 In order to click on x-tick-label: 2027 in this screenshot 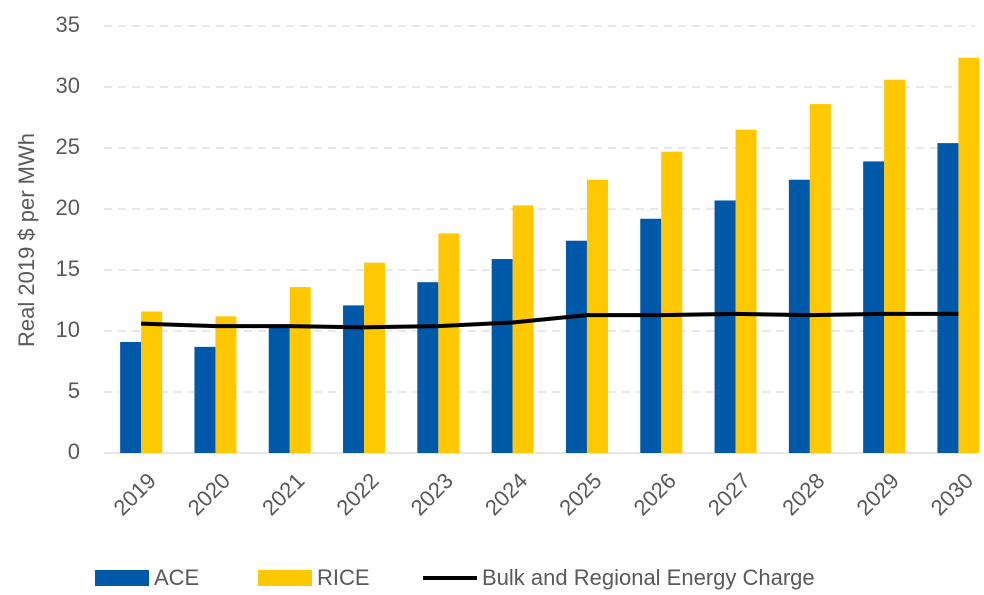, I will do `click(729, 494)`.